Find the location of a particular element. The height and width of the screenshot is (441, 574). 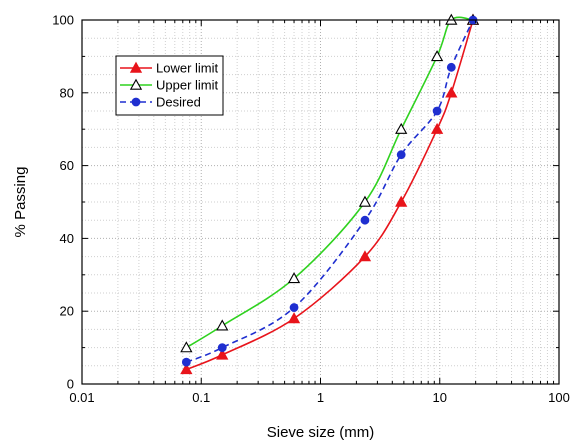

x-tick-label: 0.01 is located at coordinates (81, 397).